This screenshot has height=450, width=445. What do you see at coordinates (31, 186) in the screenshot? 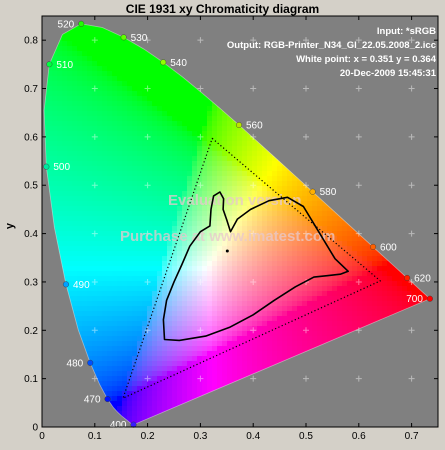
I see `y-tick-label: 0.5` at bounding box center [31, 186].